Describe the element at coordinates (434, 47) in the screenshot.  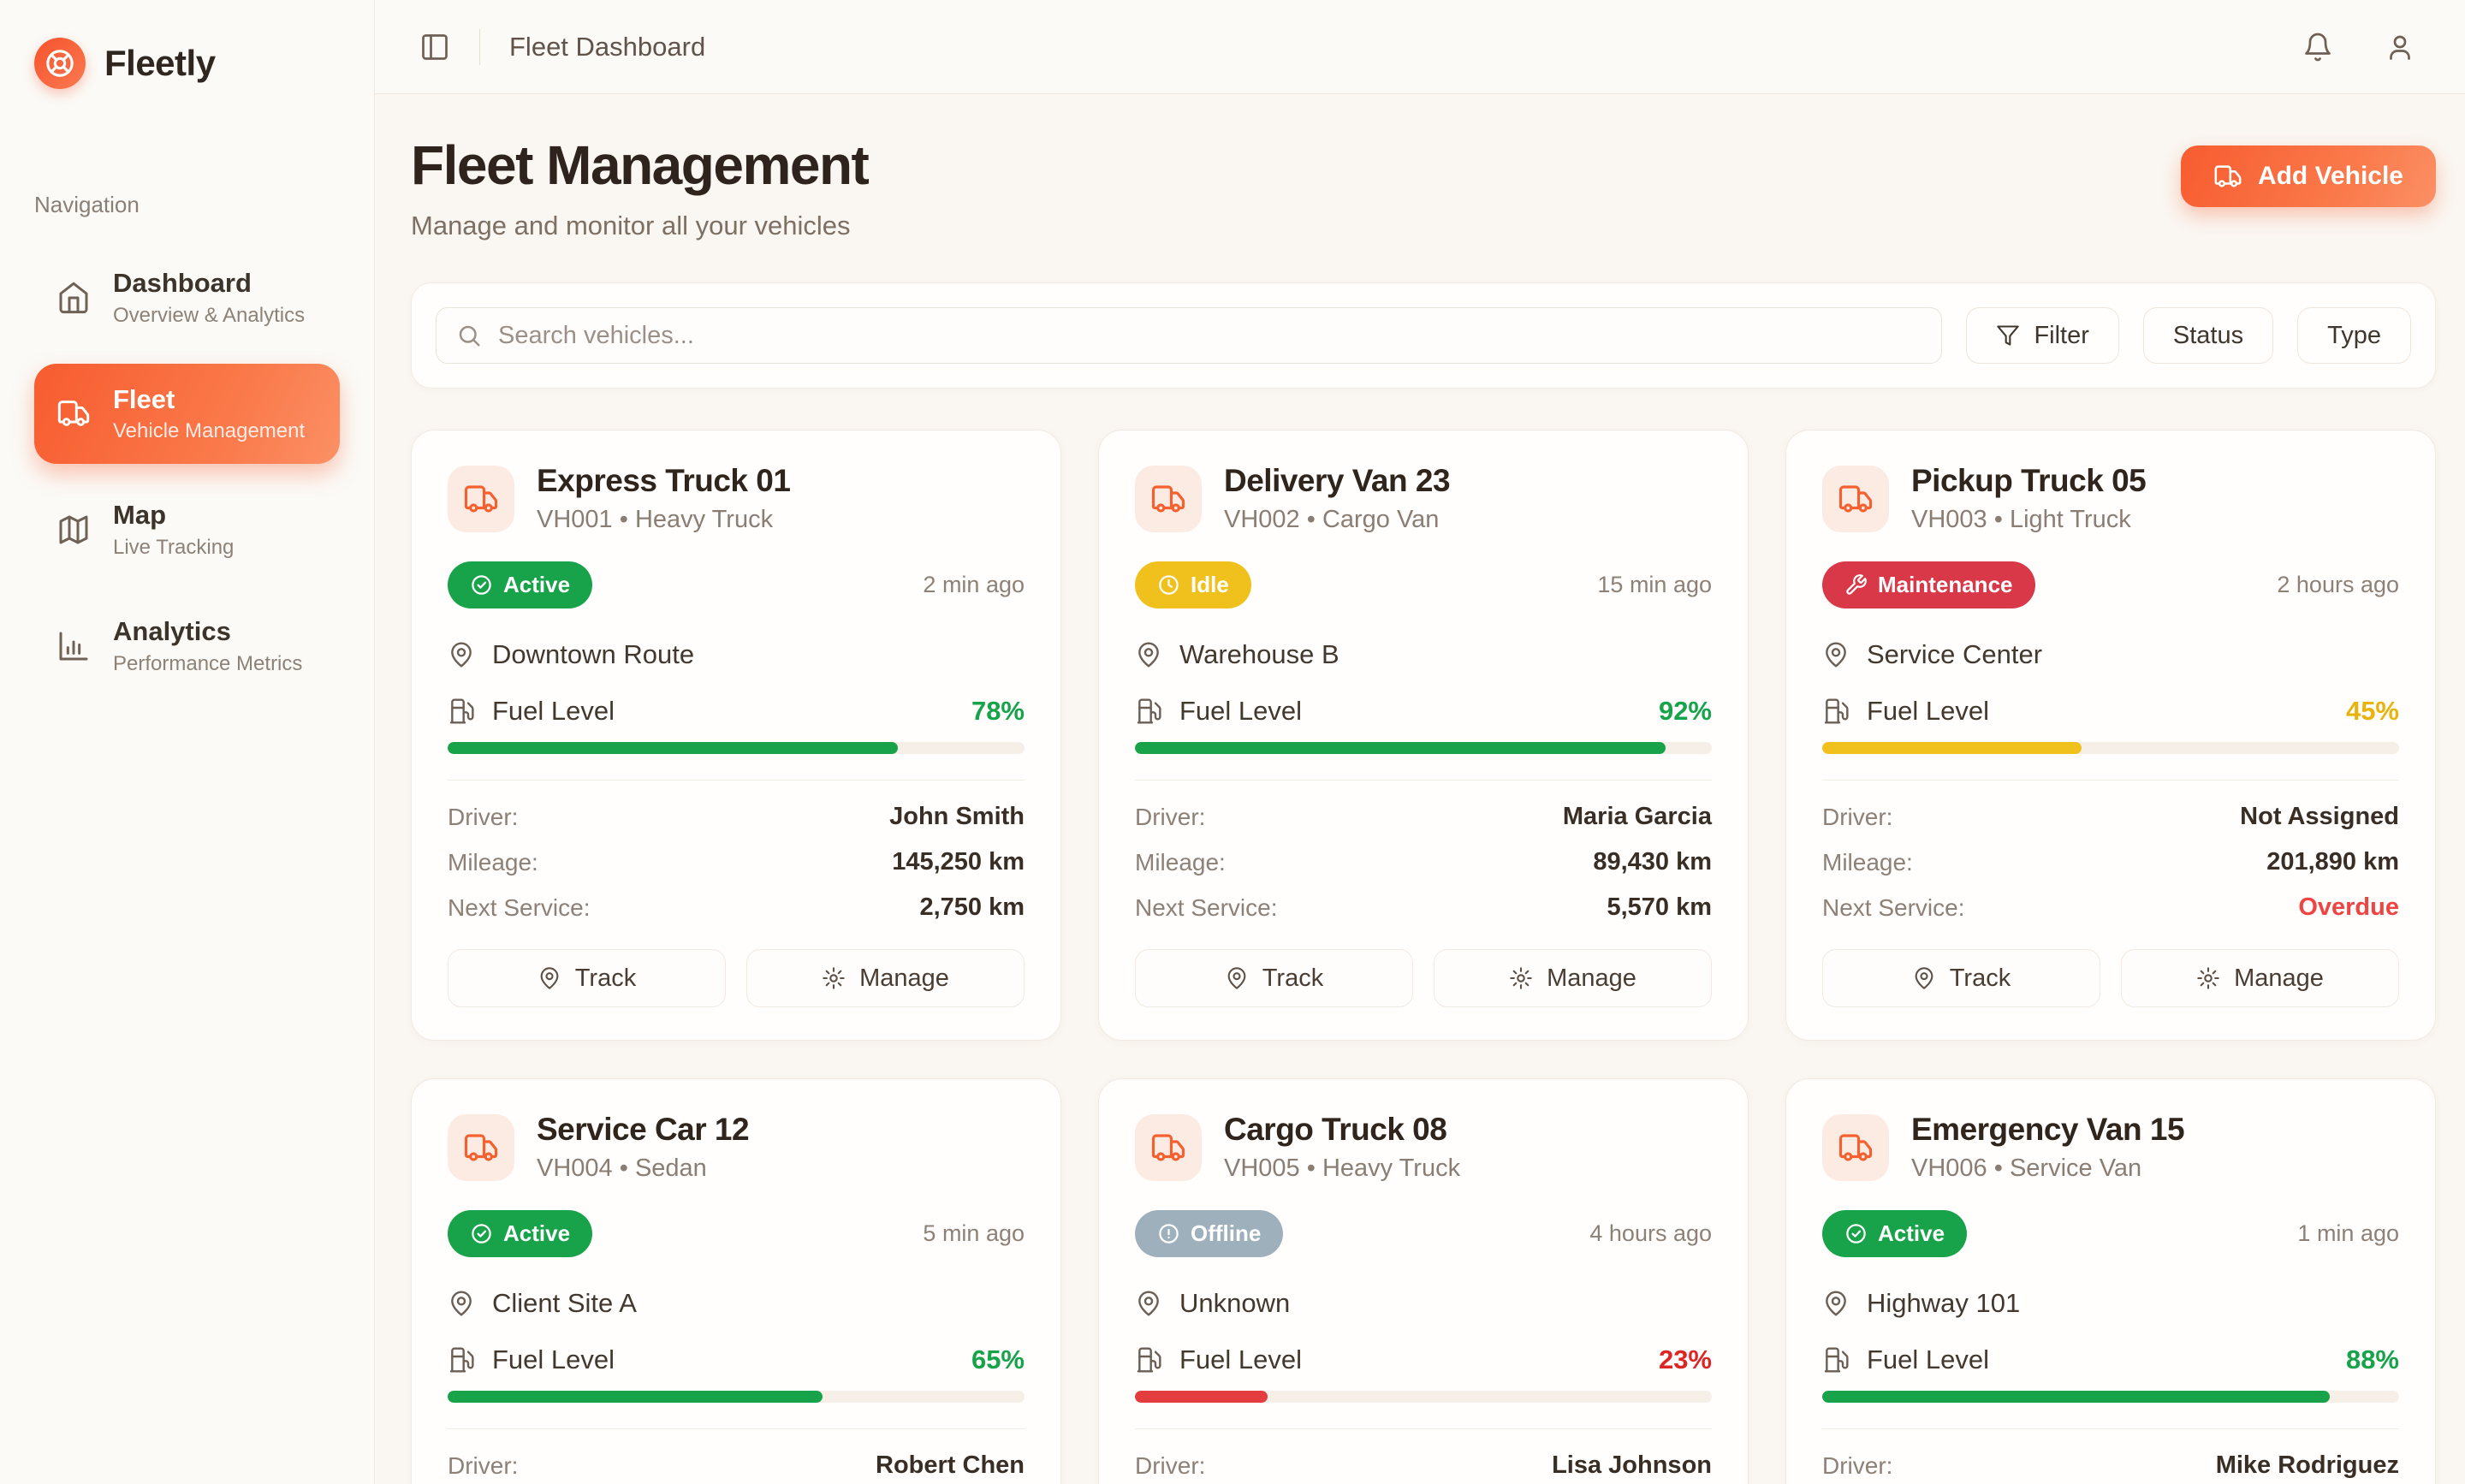
I see `sidebar-toggle-button` at that location.